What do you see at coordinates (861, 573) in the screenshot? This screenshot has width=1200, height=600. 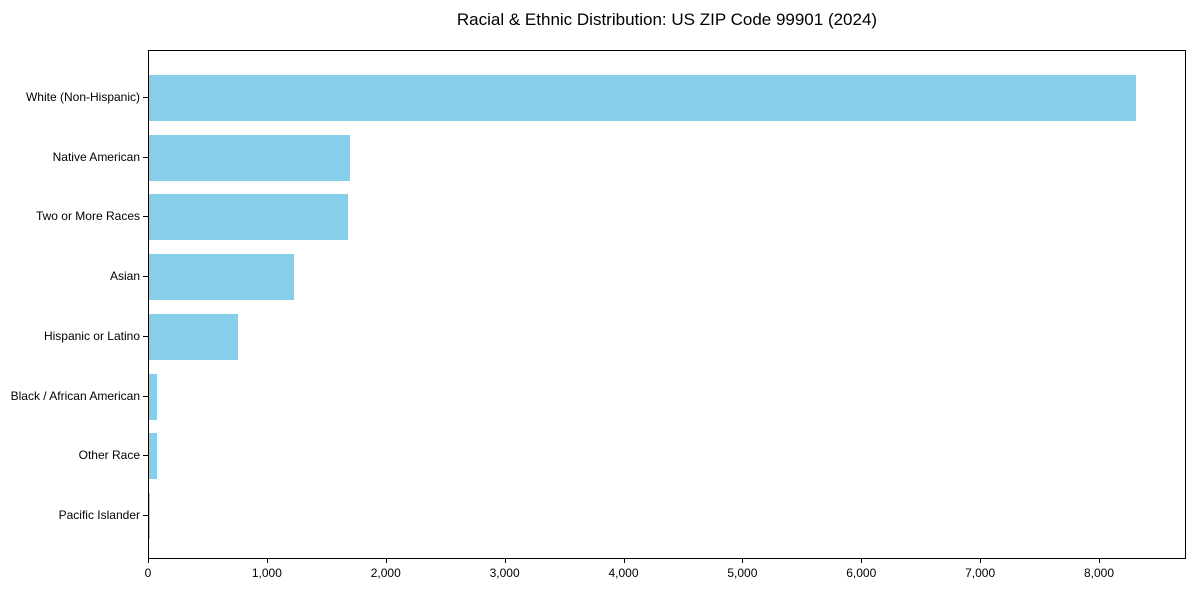 I see `x-tick-label: 6,000` at bounding box center [861, 573].